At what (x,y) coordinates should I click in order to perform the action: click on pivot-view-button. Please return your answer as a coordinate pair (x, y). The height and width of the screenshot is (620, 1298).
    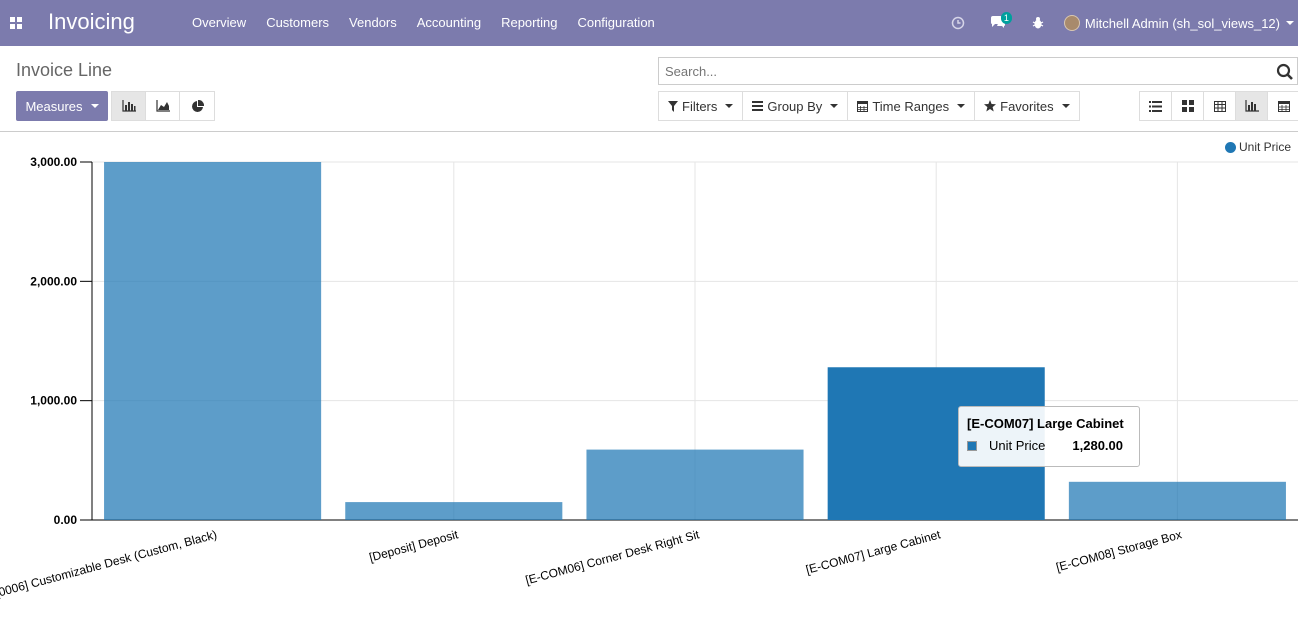
    Looking at the image, I should click on (1220, 106).